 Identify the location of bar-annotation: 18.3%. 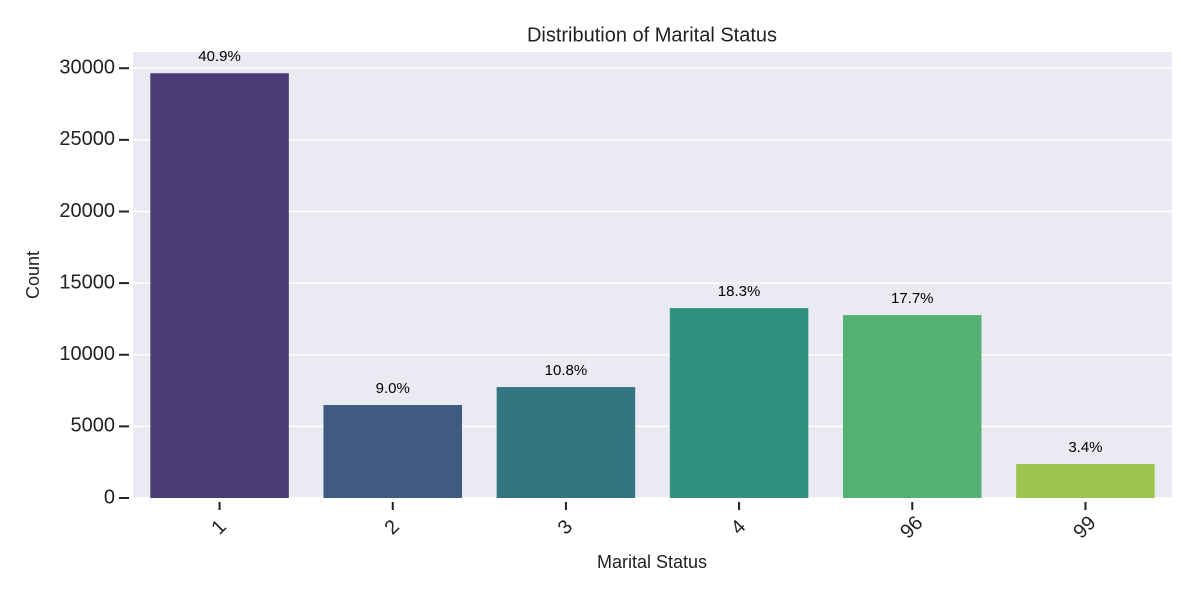
(739, 291).